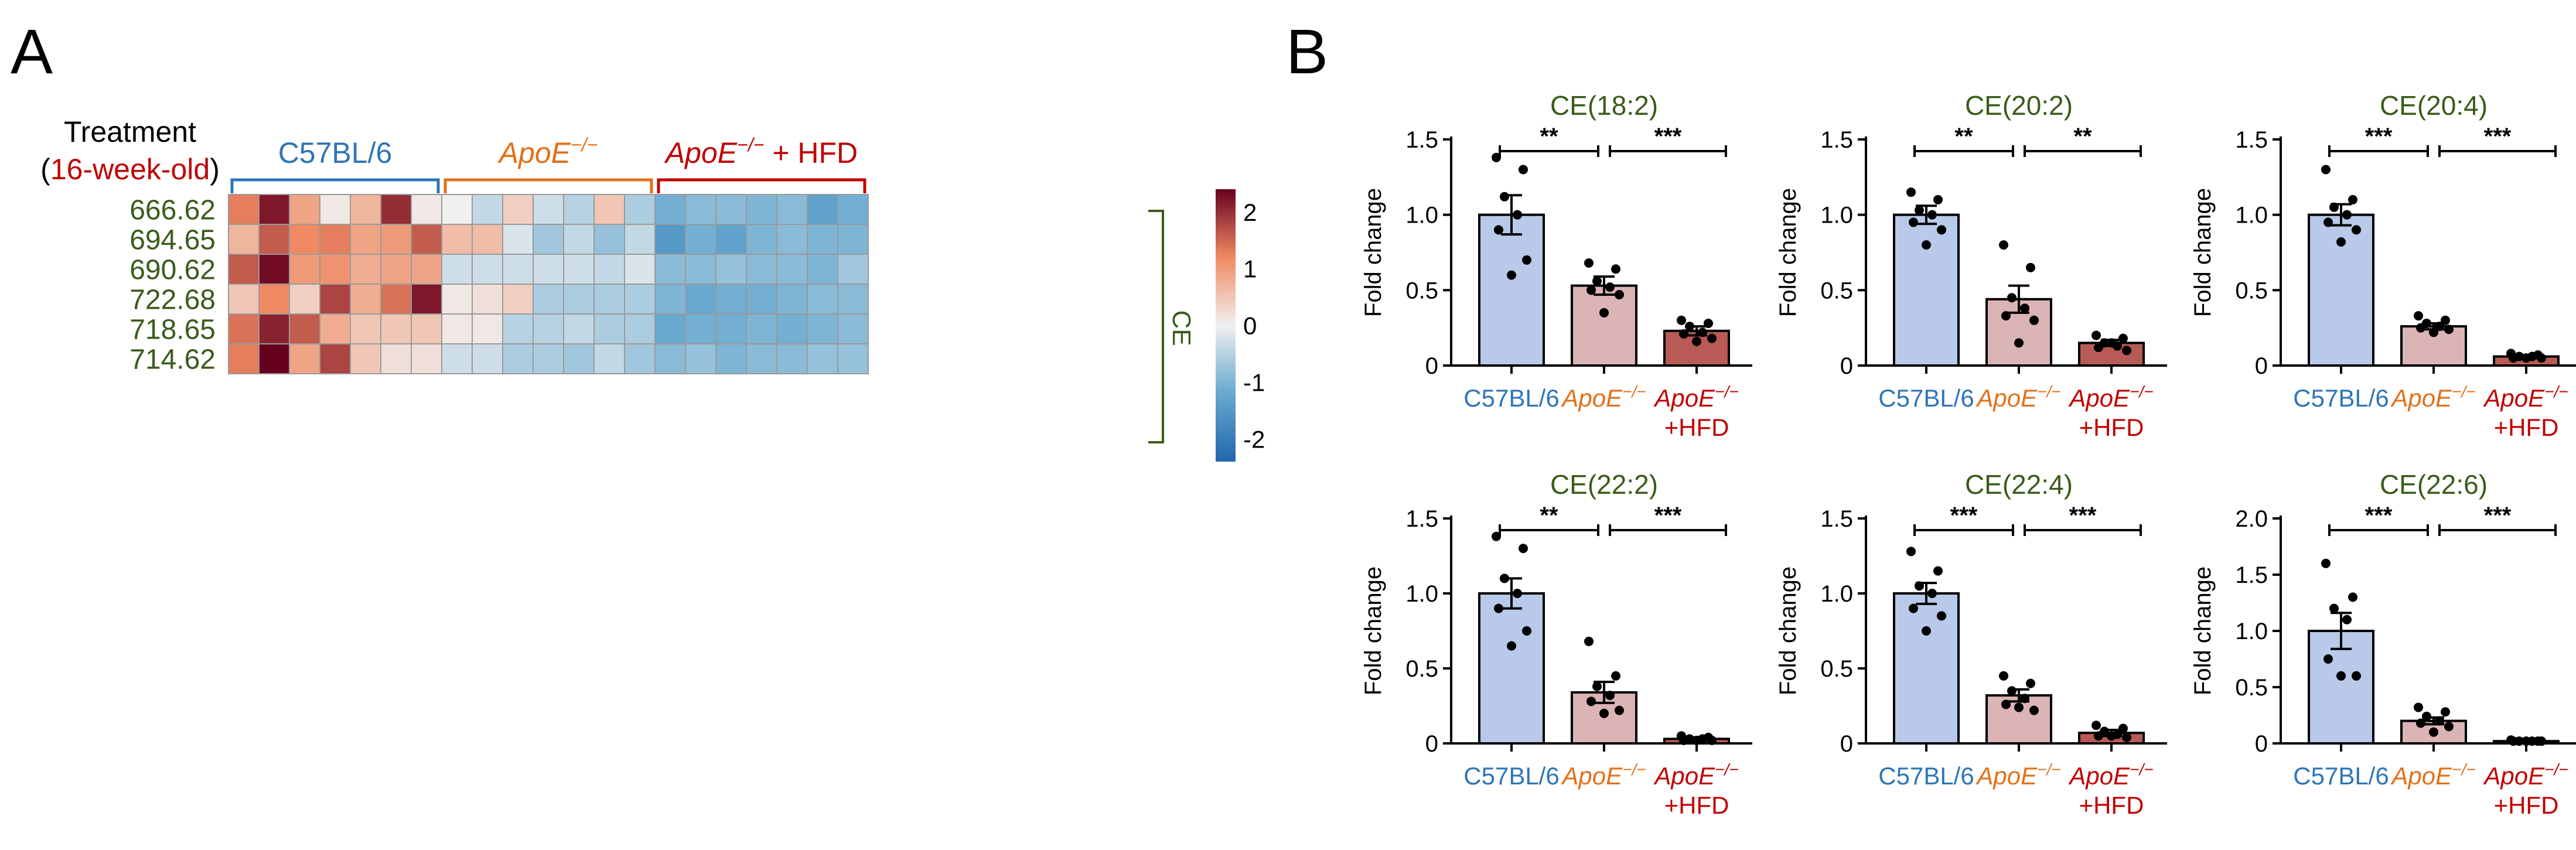 Image resolution: width=2576 pixels, height=850 pixels. I want to click on y-tick-label: 1.0, so click(2251, 215).